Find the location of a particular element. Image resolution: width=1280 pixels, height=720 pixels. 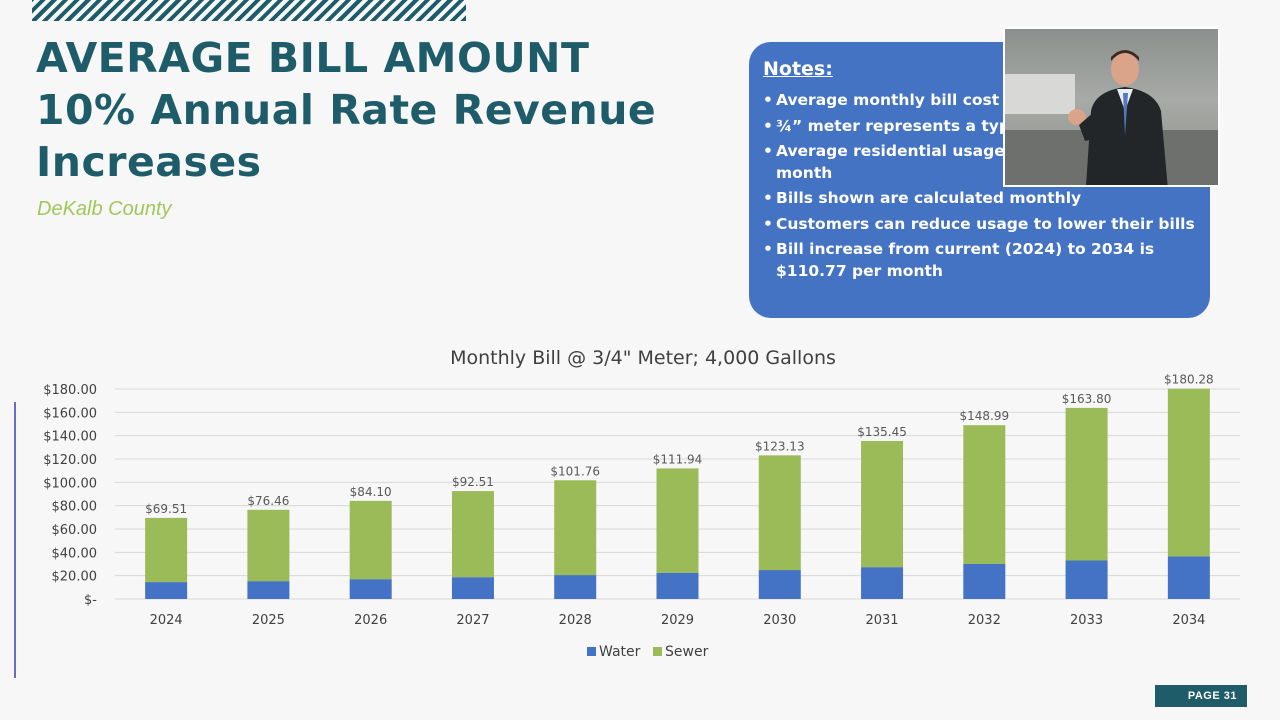

notes-item: Average residential usage is month is located at coordinates (979, 162).